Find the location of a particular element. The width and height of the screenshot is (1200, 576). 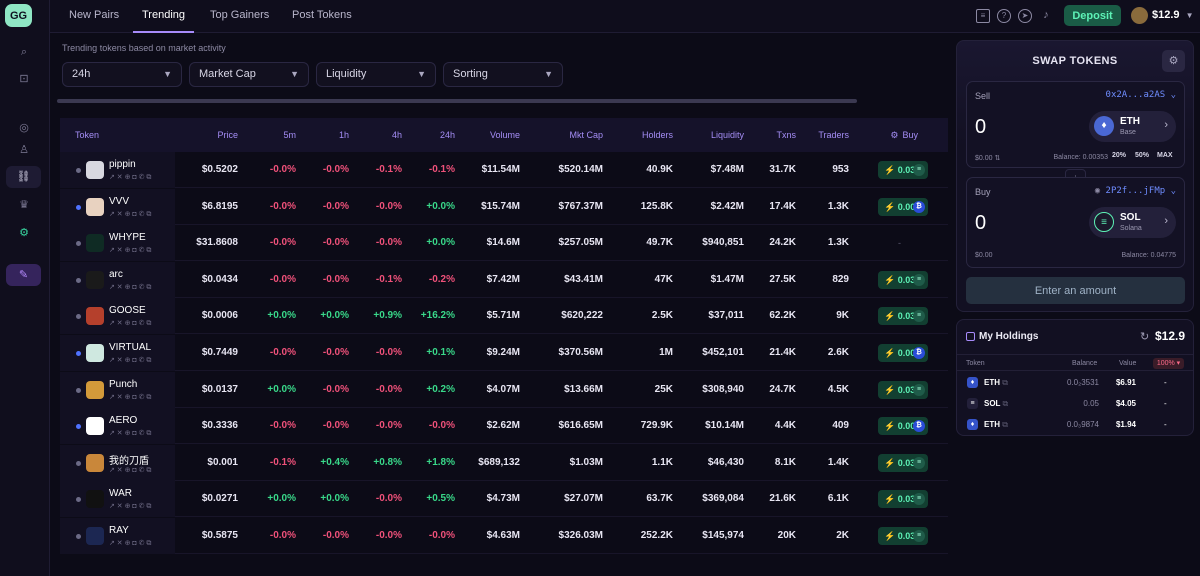

market-cap-select: Market Cap ▼ is located at coordinates (249, 74).